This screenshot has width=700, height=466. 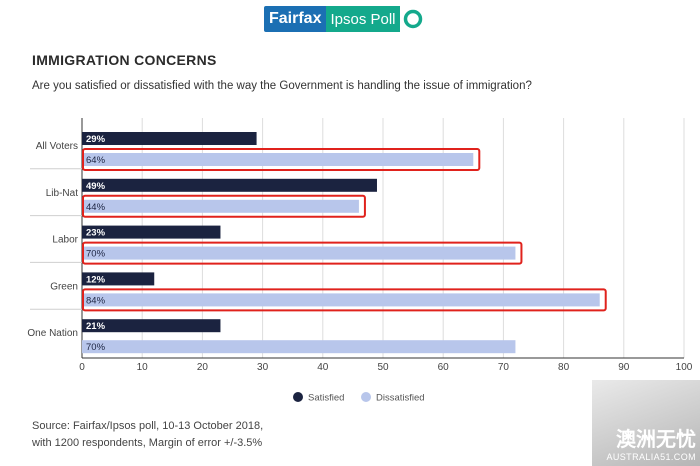 What do you see at coordinates (684, 367) in the screenshot?
I see `x-tick-label: 100` at bounding box center [684, 367].